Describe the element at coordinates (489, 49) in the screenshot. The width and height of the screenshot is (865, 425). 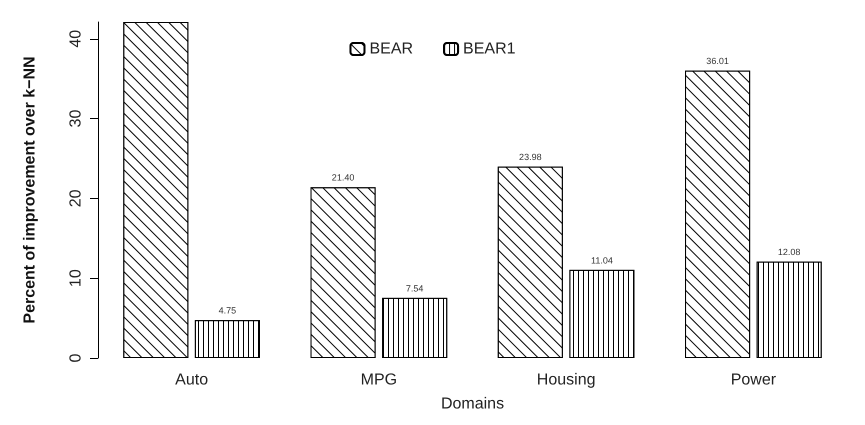
I see `legend-label: BEAR1` at that location.